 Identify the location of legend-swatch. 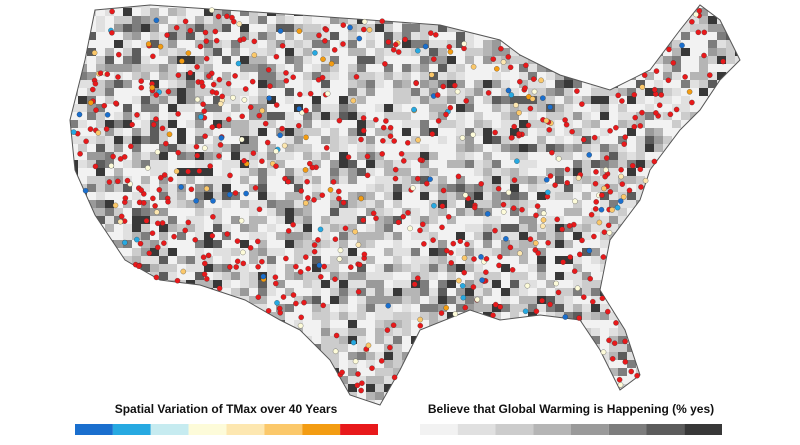
(439, 429).